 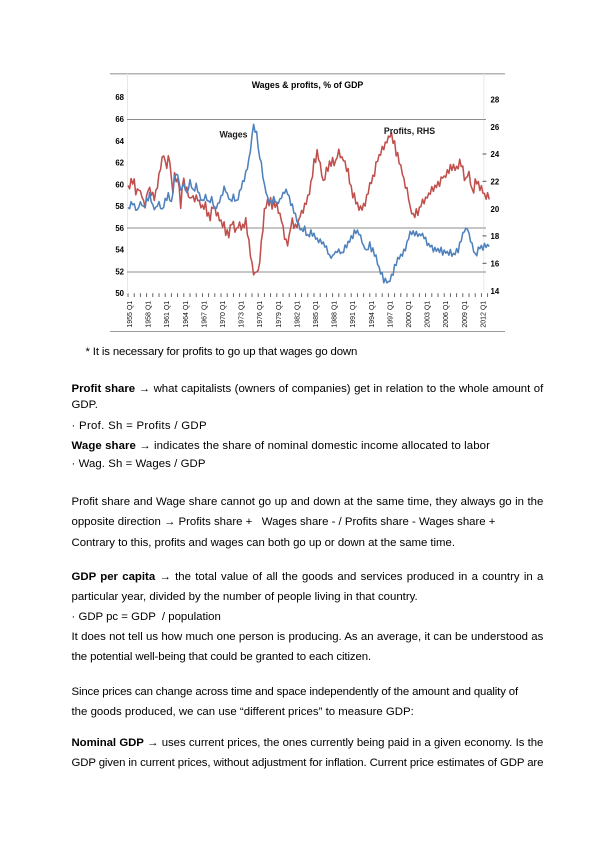 What do you see at coordinates (446, 314) in the screenshot?
I see `svg-text: 2006 Q1` at bounding box center [446, 314].